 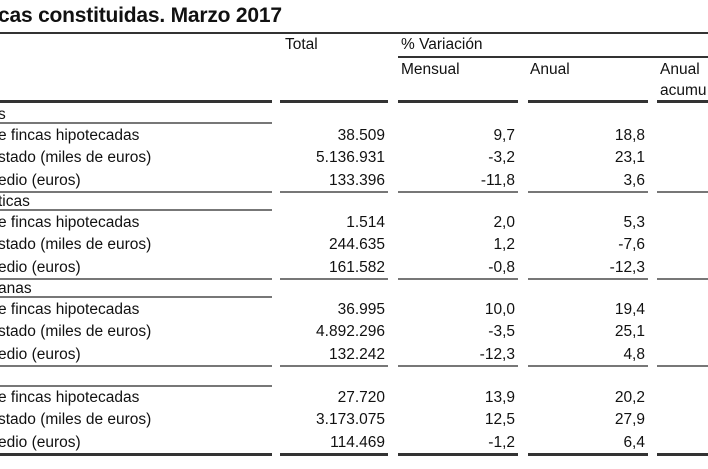 What do you see at coordinates (354, 33) in the screenshot?
I see `top-rule` at bounding box center [354, 33].